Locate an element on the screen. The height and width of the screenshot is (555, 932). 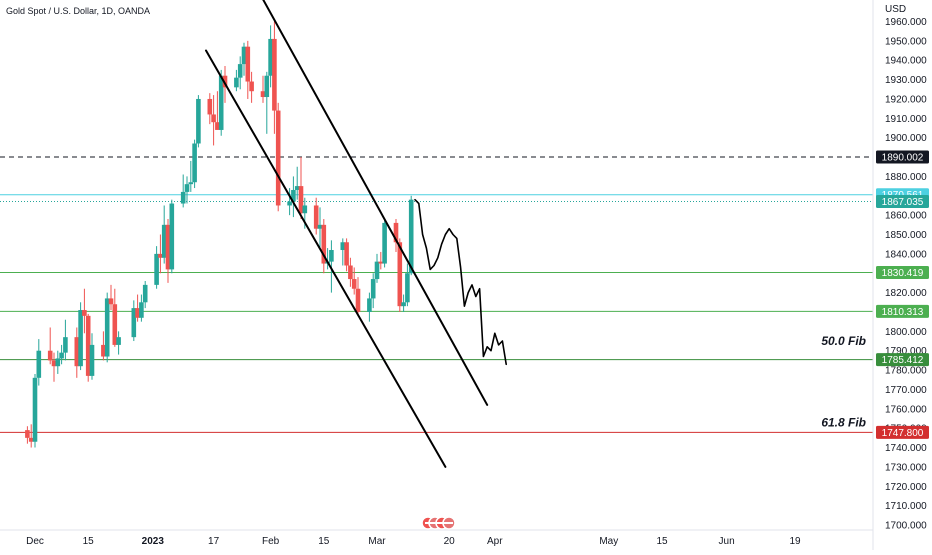
event-flags-icon is located at coordinates (438, 523).